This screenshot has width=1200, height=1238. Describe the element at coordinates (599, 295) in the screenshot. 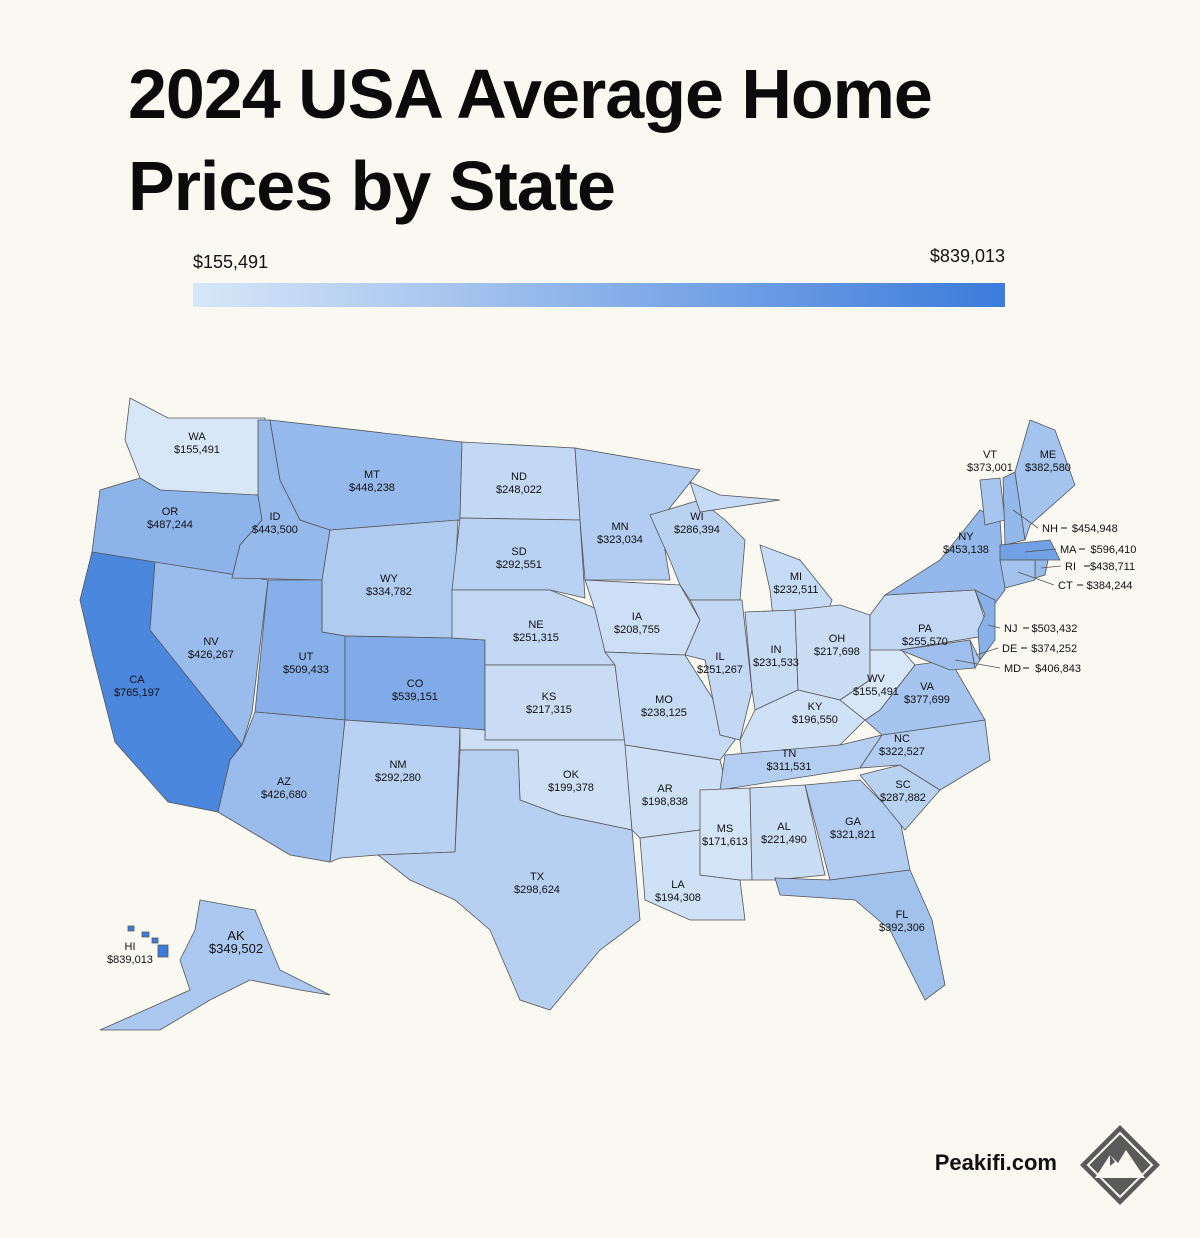

I see `color-bar` at that location.